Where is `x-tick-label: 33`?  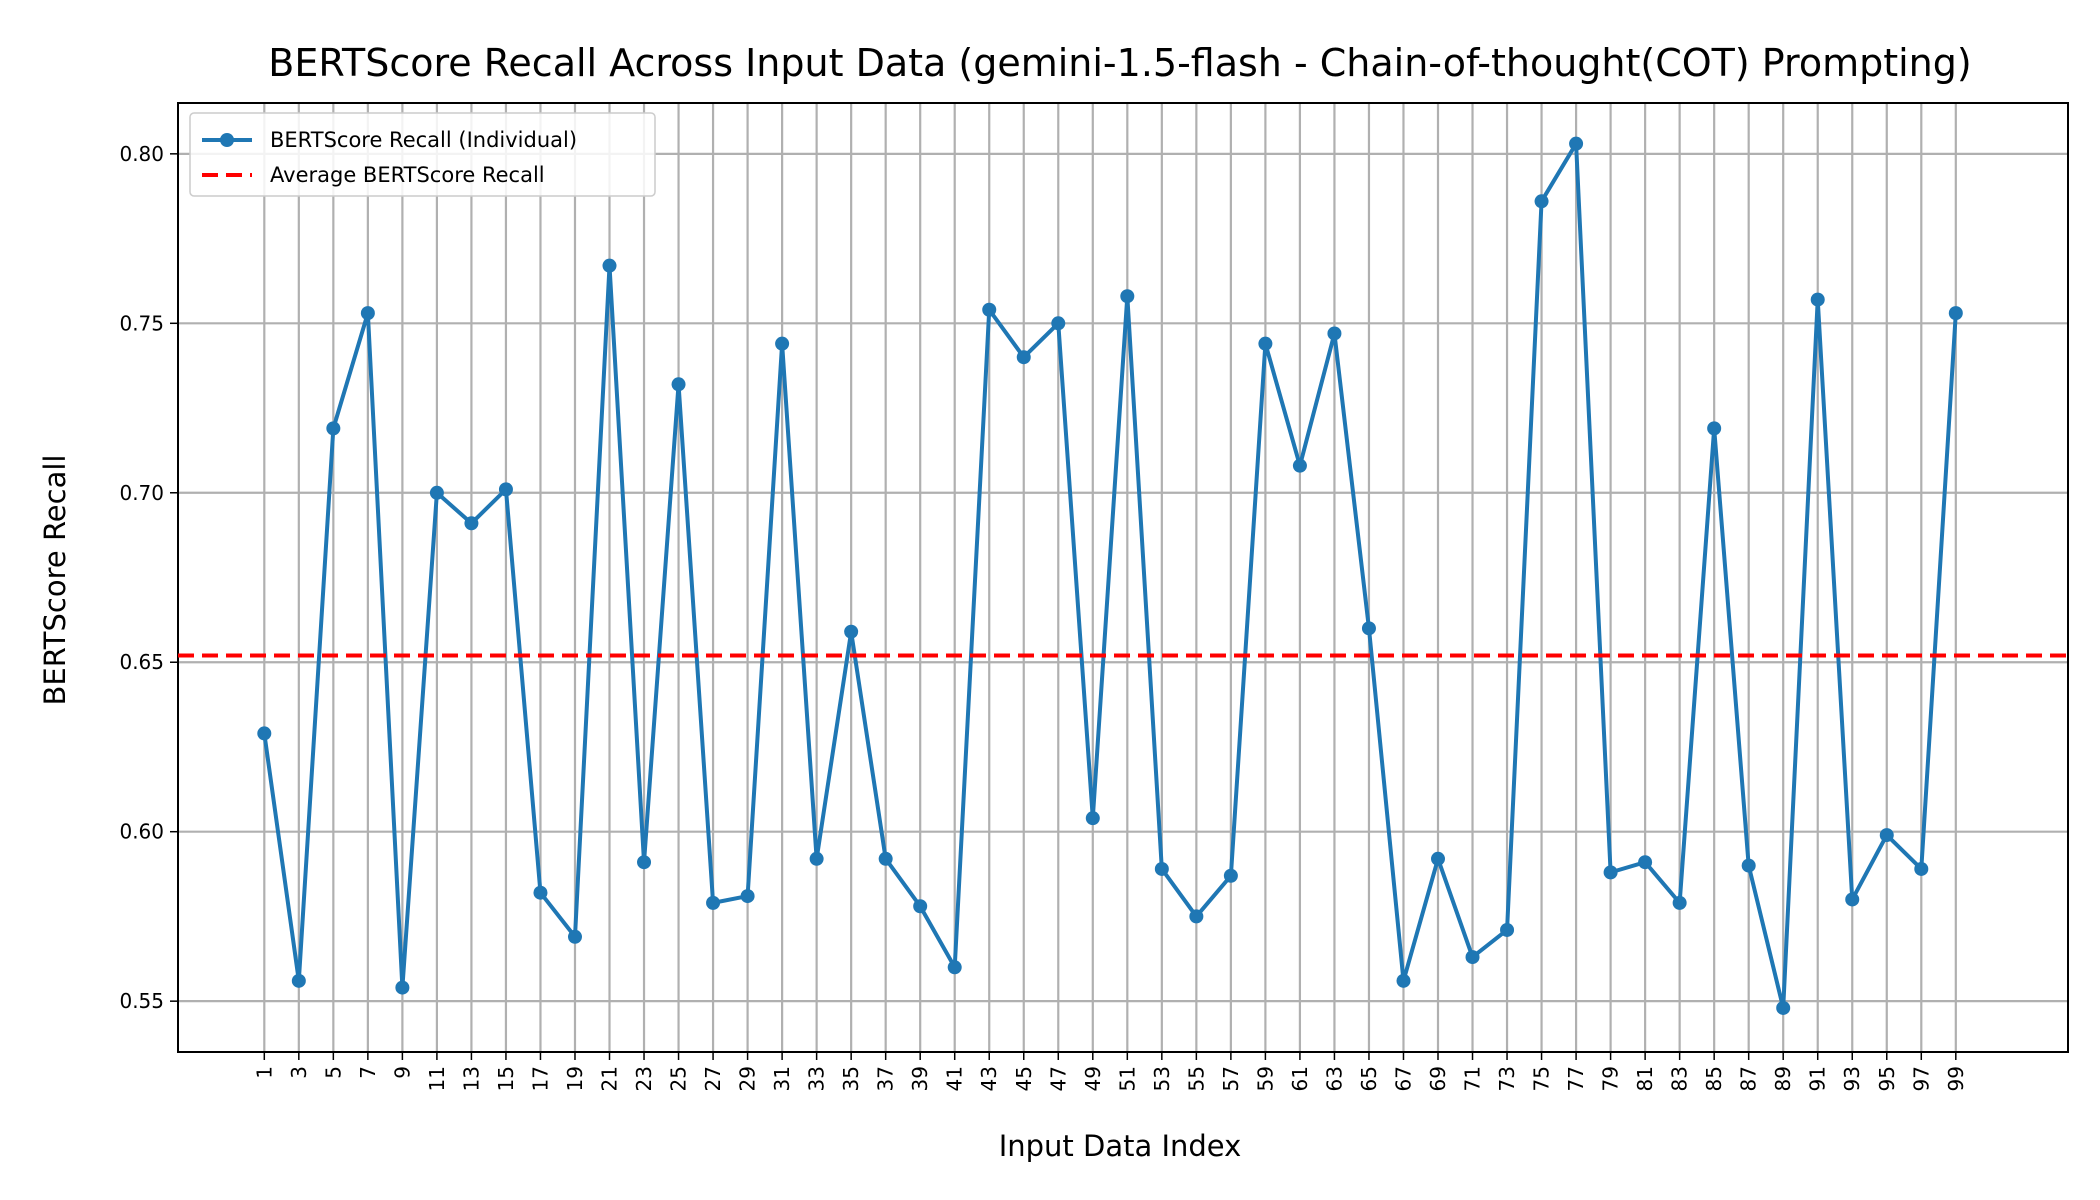
x-tick-label: 33 is located at coordinates (817, 1078).